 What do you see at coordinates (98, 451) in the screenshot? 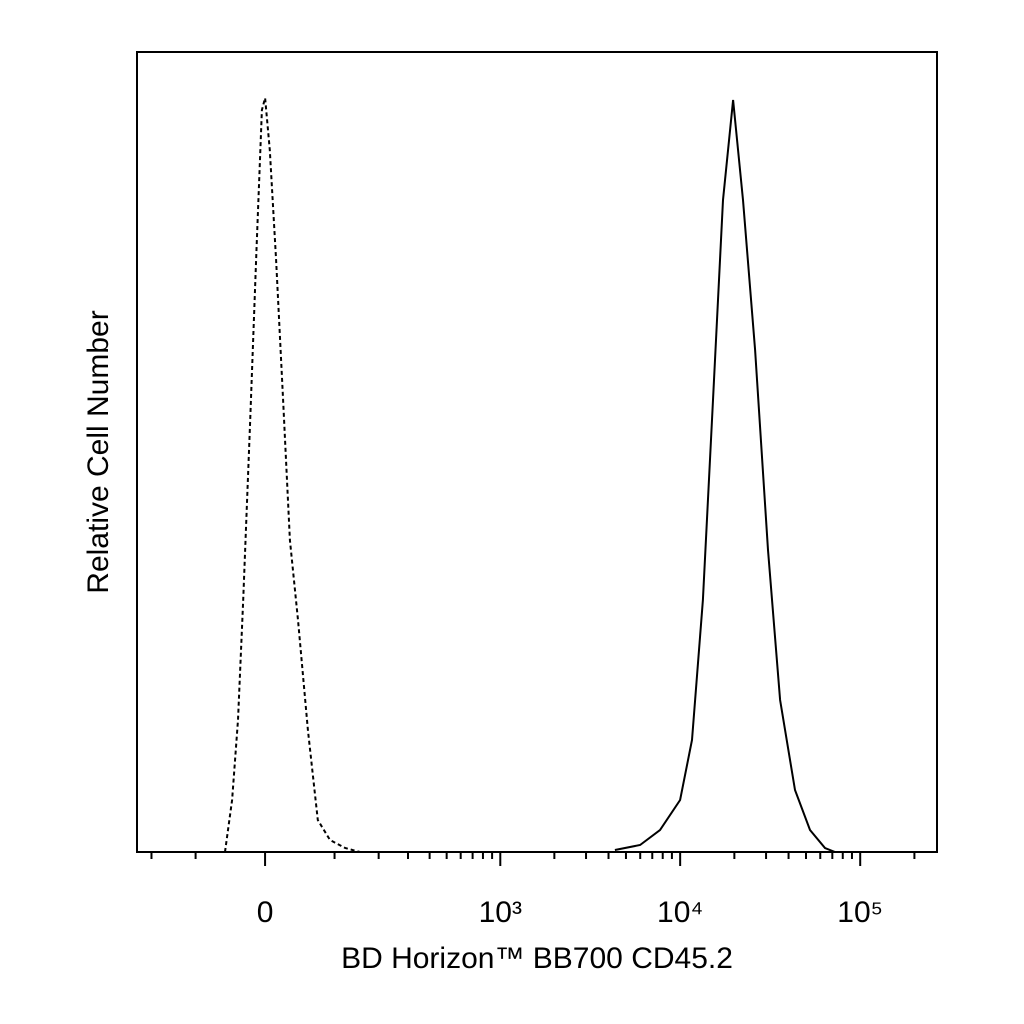
I see `y-axis-label: Relative Cell Number` at bounding box center [98, 451].